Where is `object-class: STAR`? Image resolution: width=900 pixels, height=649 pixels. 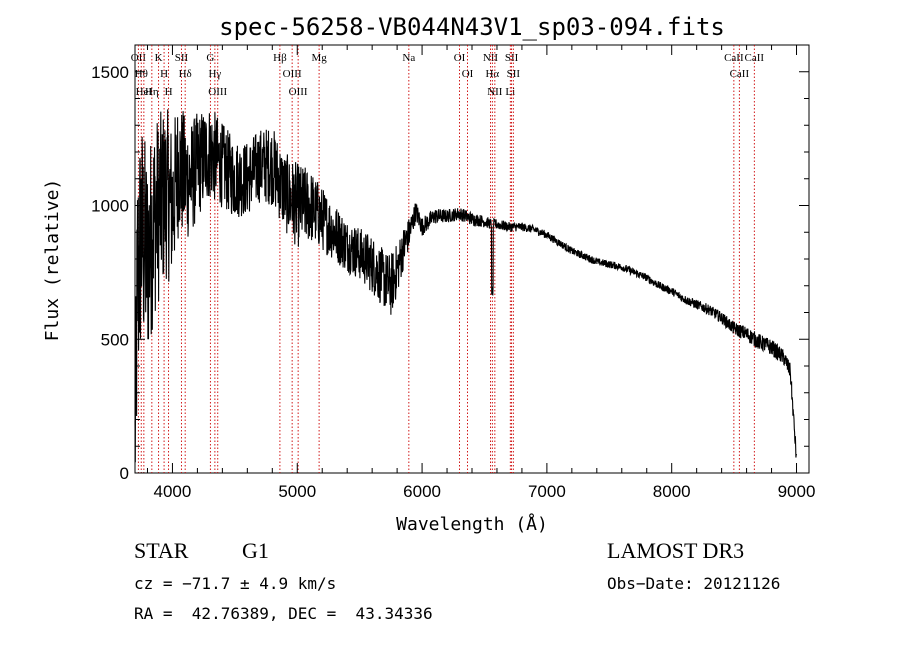
object-class: STAR is located at coordinates (161, 550).